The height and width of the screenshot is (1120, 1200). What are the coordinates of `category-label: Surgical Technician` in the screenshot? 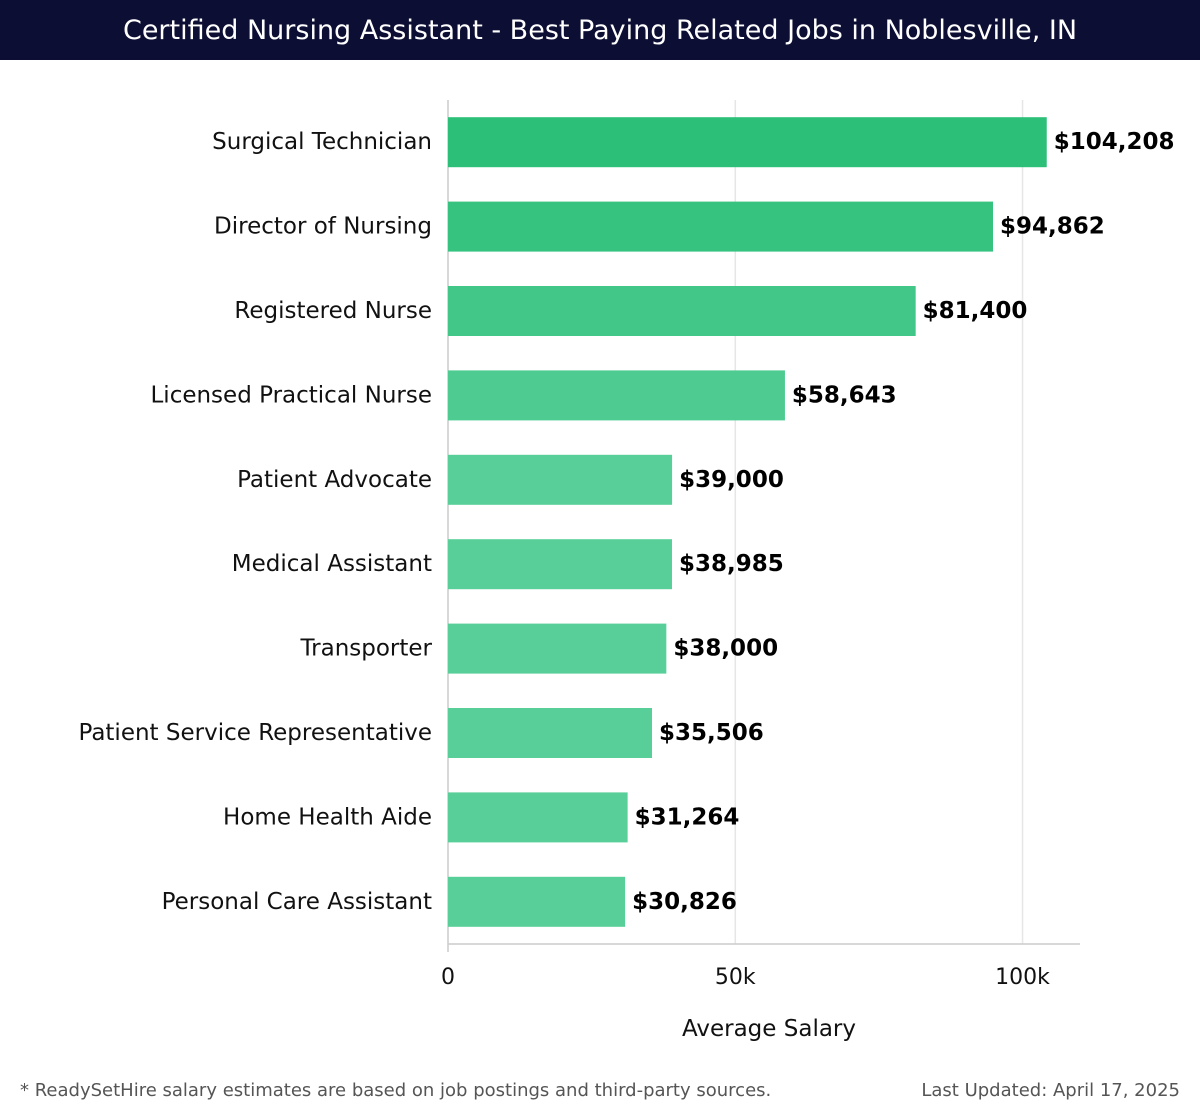 It's located at (322, 142).